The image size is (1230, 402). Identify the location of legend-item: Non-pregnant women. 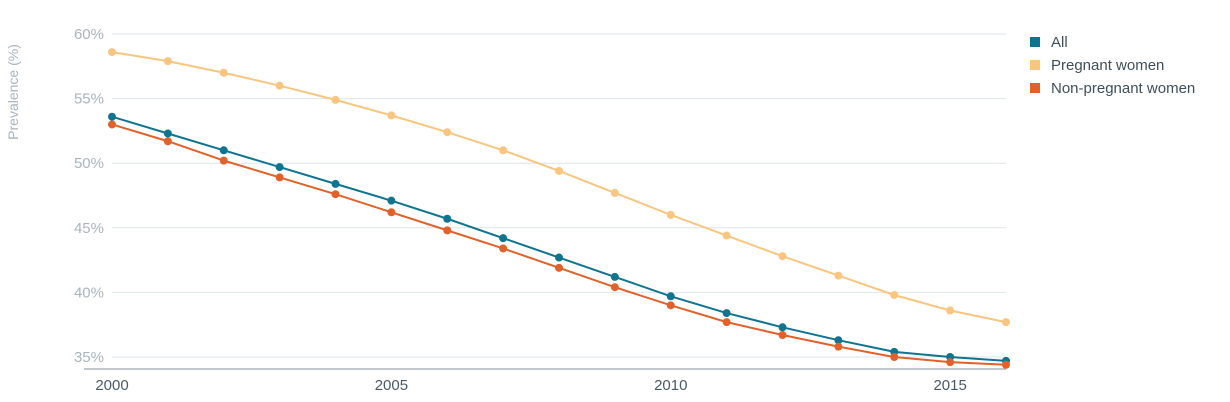
(1112, 88).